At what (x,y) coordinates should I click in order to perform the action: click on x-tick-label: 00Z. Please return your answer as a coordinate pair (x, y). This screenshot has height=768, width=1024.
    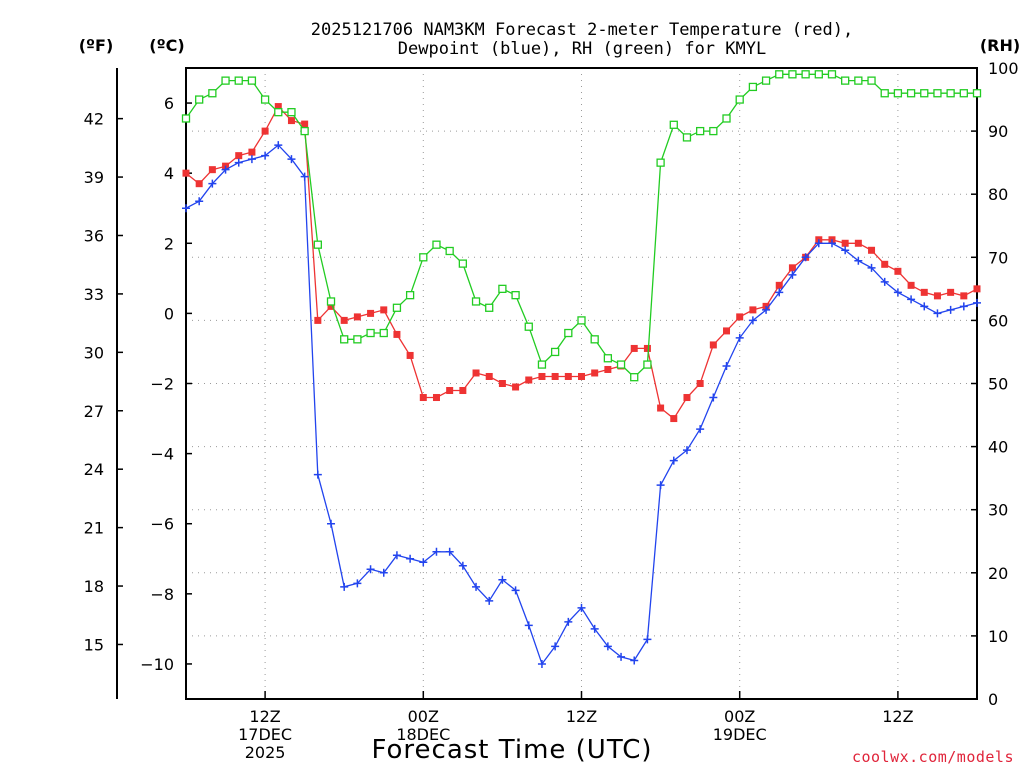
    Looking at the image, I should click on (423, 716).